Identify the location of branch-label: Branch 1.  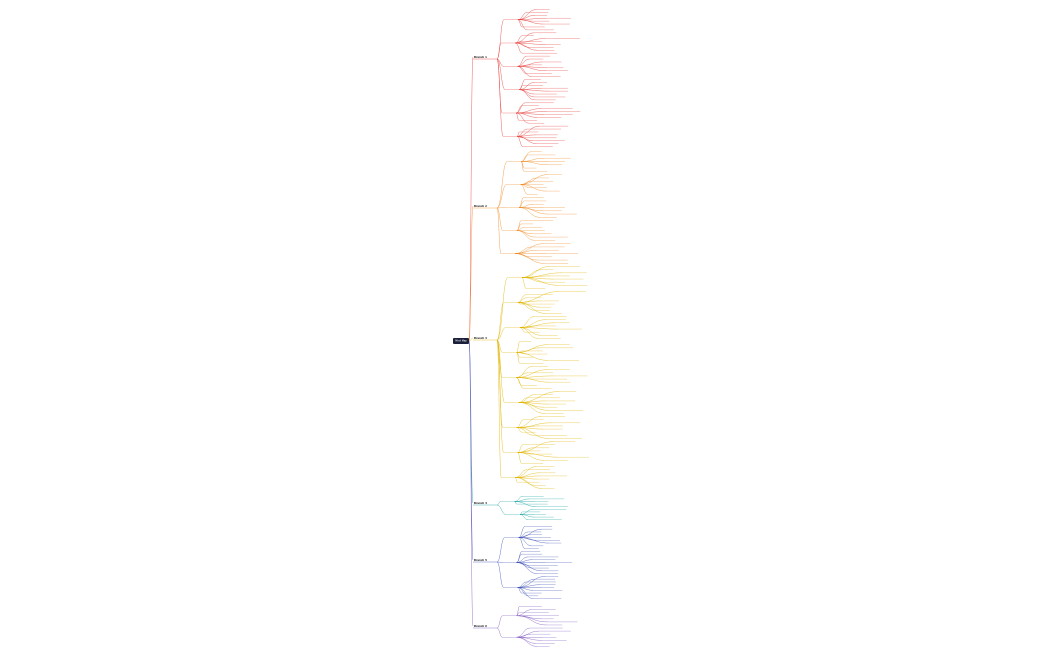
(480, 57).